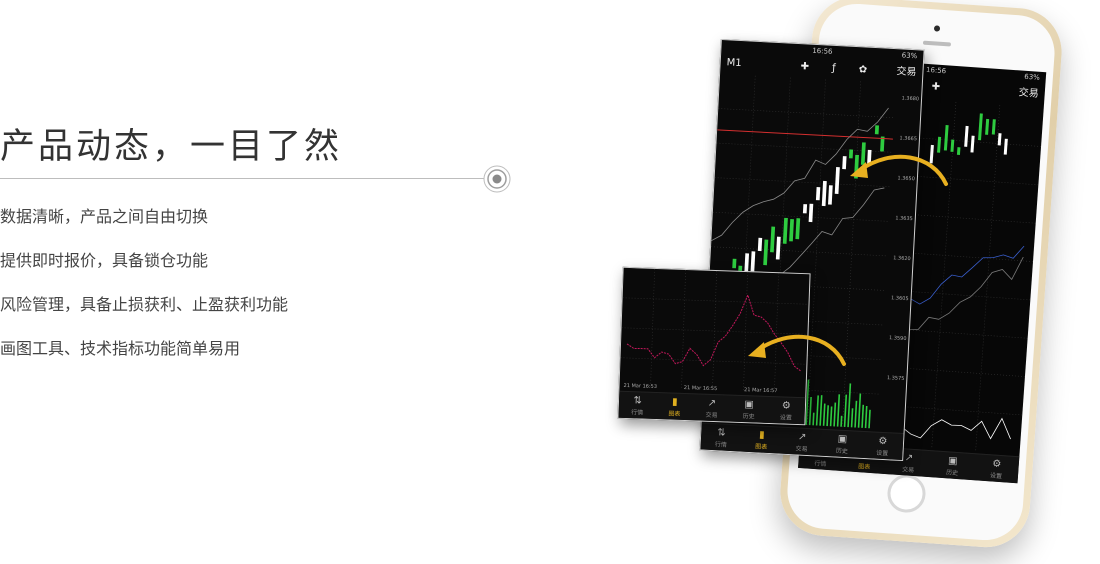  I want to click on quotes-icon: ⇅, so click(721, 432).